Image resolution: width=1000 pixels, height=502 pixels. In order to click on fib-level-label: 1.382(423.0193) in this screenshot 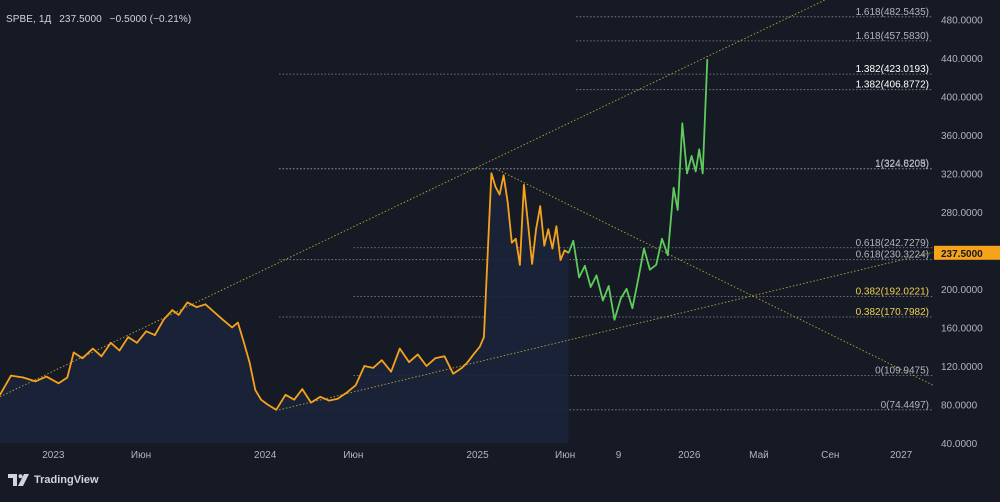, I will do `click(892, 69)`.